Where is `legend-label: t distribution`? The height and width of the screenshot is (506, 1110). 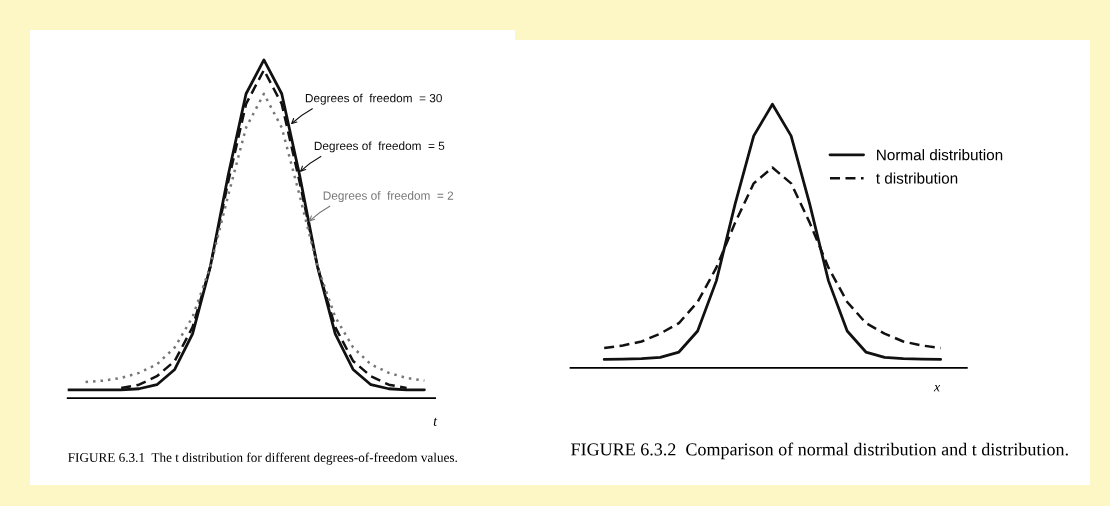
legend-label: t distribution is located at coordinates (917, 178).